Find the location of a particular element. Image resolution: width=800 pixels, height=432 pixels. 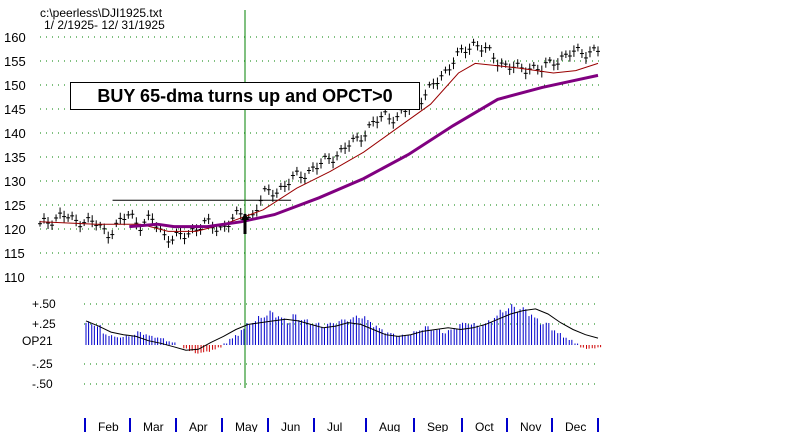

oscillator-average-line is located at coordinates (342, 329).